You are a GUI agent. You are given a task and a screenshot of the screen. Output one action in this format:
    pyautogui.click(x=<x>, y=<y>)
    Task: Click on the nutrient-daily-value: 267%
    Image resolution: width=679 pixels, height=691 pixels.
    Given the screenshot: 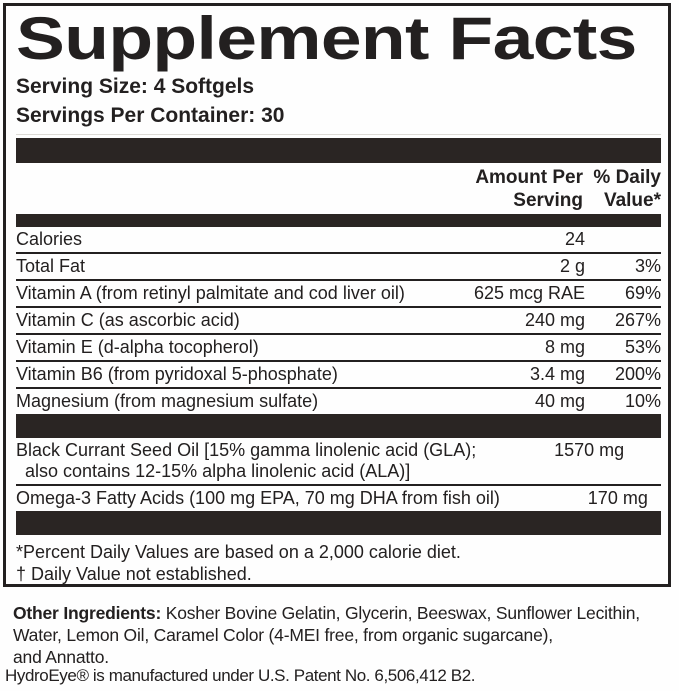 What is the action you would take?
    pyautogui.click(x=637, y=320)
    